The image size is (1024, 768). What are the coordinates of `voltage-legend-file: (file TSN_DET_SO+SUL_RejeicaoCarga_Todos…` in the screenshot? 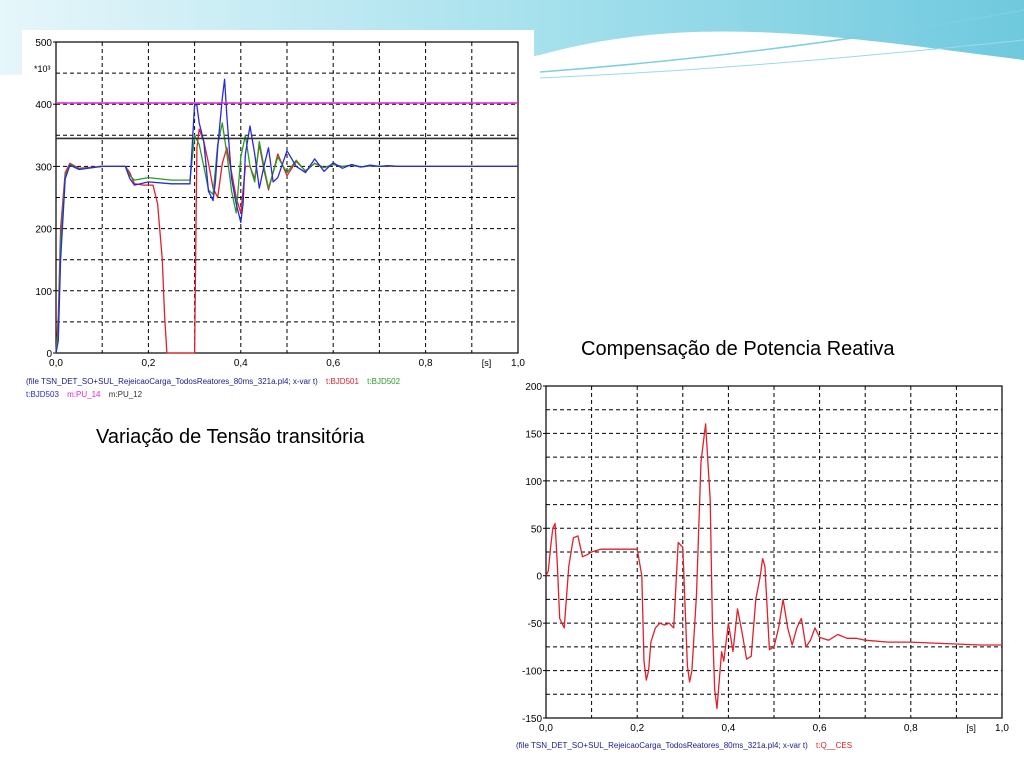 It's located at (172, 381).